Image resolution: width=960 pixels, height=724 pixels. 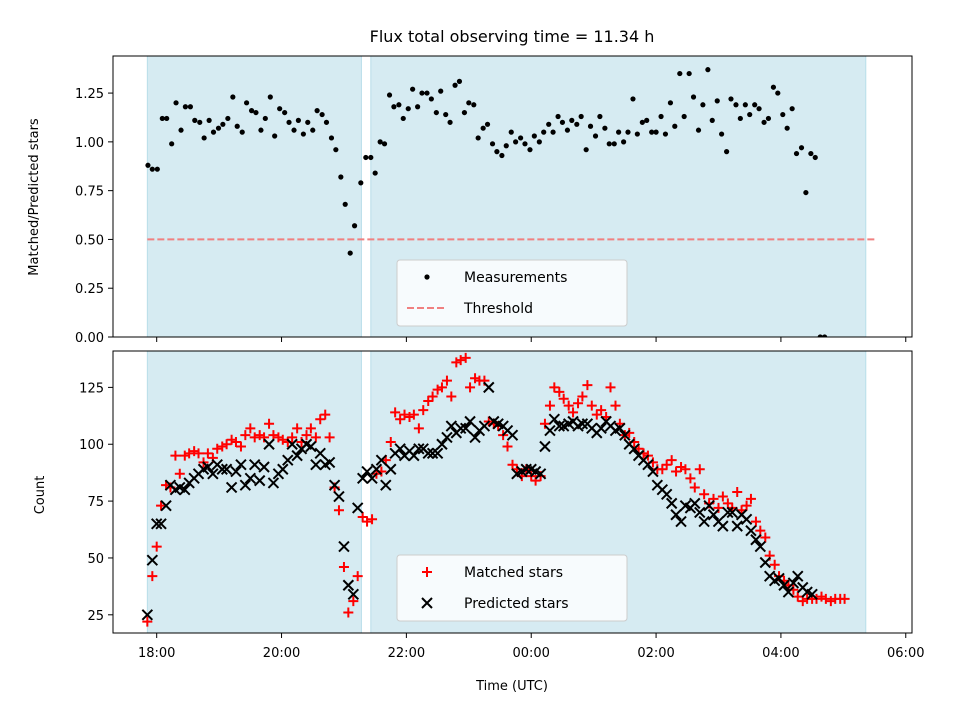 I want to click on measurements-legend-label: Measurements, so click(x=515, y=278).